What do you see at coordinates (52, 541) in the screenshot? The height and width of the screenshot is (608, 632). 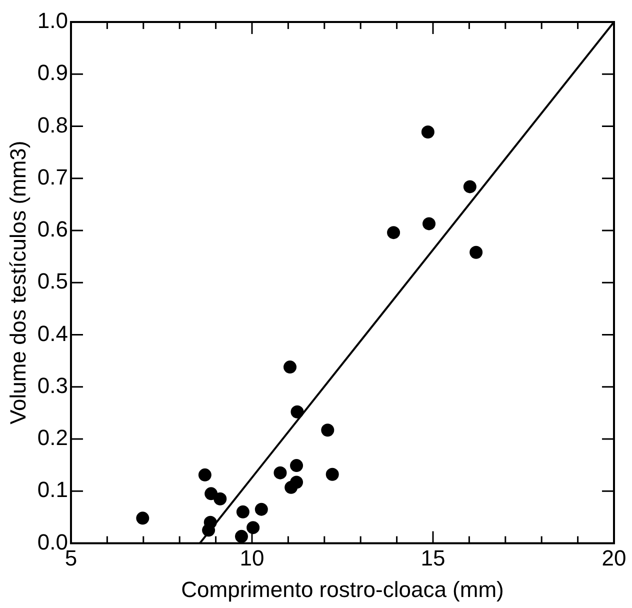 I see `y-tick-label: 0.0` at bounding box center [52, 541].